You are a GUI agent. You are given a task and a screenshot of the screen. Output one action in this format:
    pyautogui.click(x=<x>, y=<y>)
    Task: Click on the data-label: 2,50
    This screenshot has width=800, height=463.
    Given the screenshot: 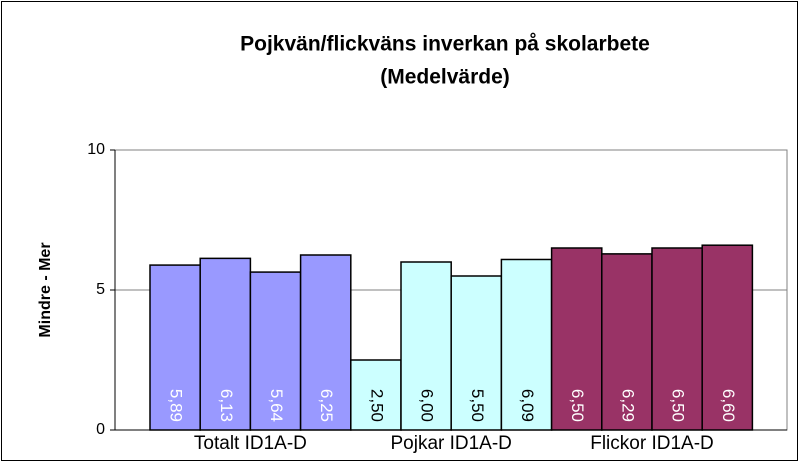 What is the action you would take?
    pyautogui.click(x=376, y=405)
    